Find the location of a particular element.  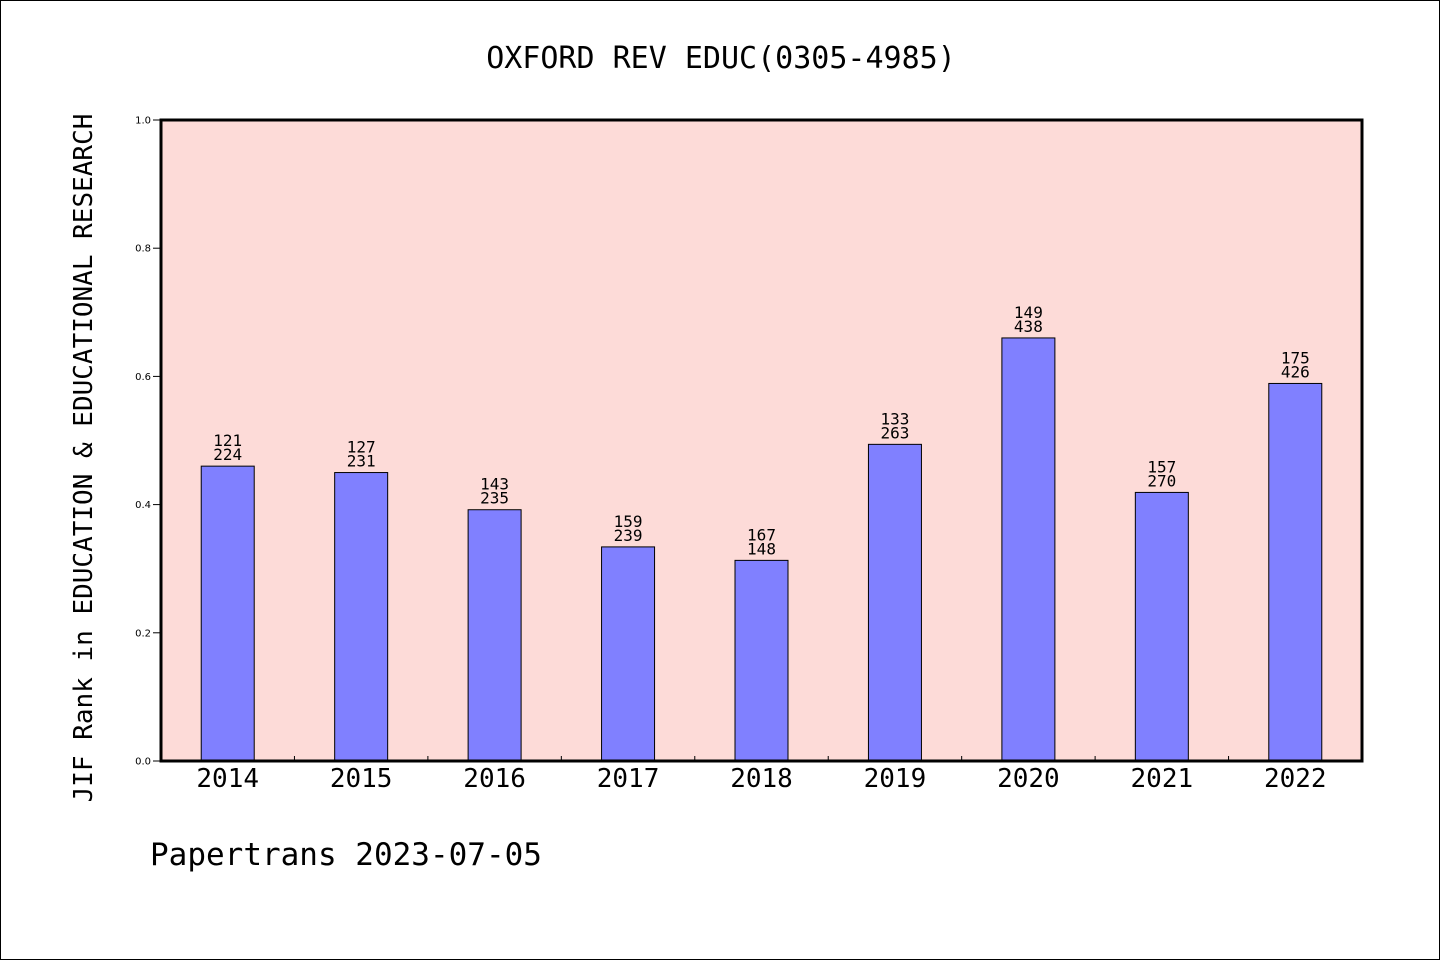

x-tick-label: 2021 is located at coordinates (1162, 779).